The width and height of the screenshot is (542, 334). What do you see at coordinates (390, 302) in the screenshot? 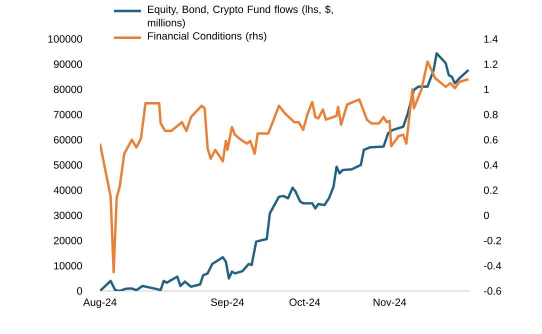
I see `x-tick-label: Nov-24` at bounding box center [390, 302].